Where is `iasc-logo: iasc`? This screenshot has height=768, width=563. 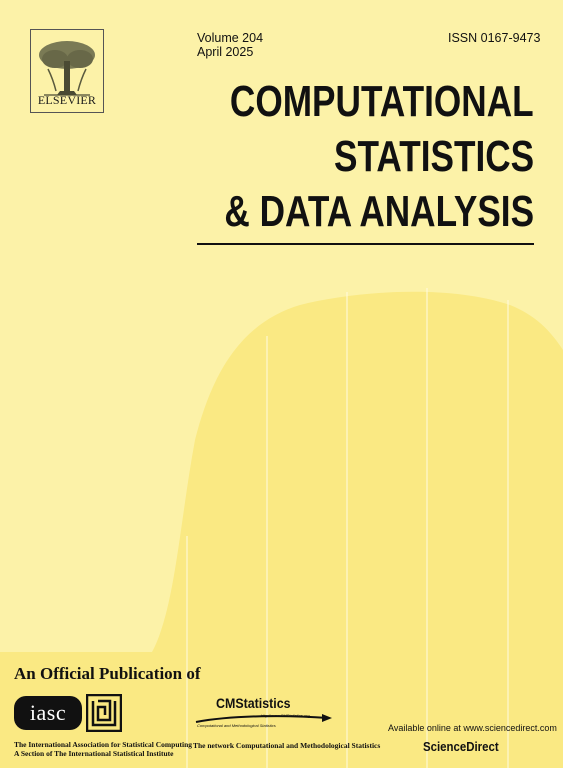 iasc-logo: iasc is located at coordinates (48, 713).